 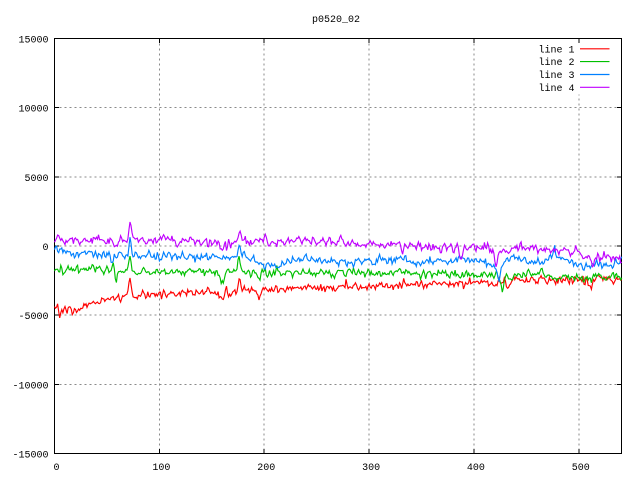 I want to click on svg-text: 300, so click(x=371, y=468).